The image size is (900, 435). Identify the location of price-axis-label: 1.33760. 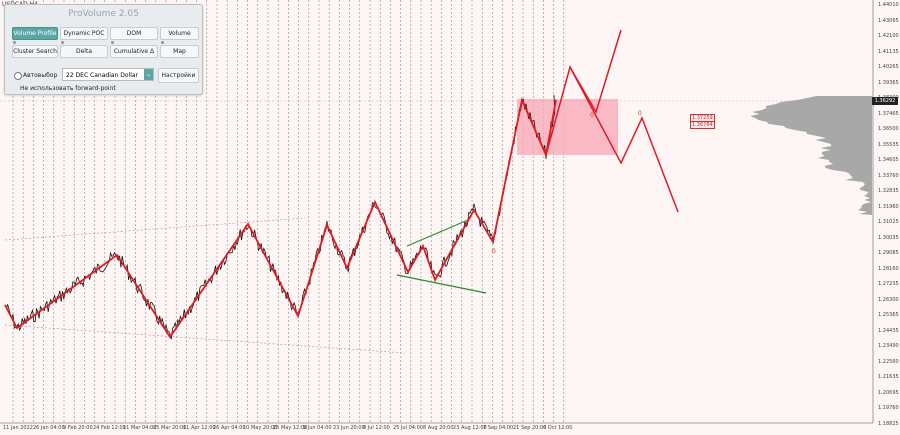
(888, 175).